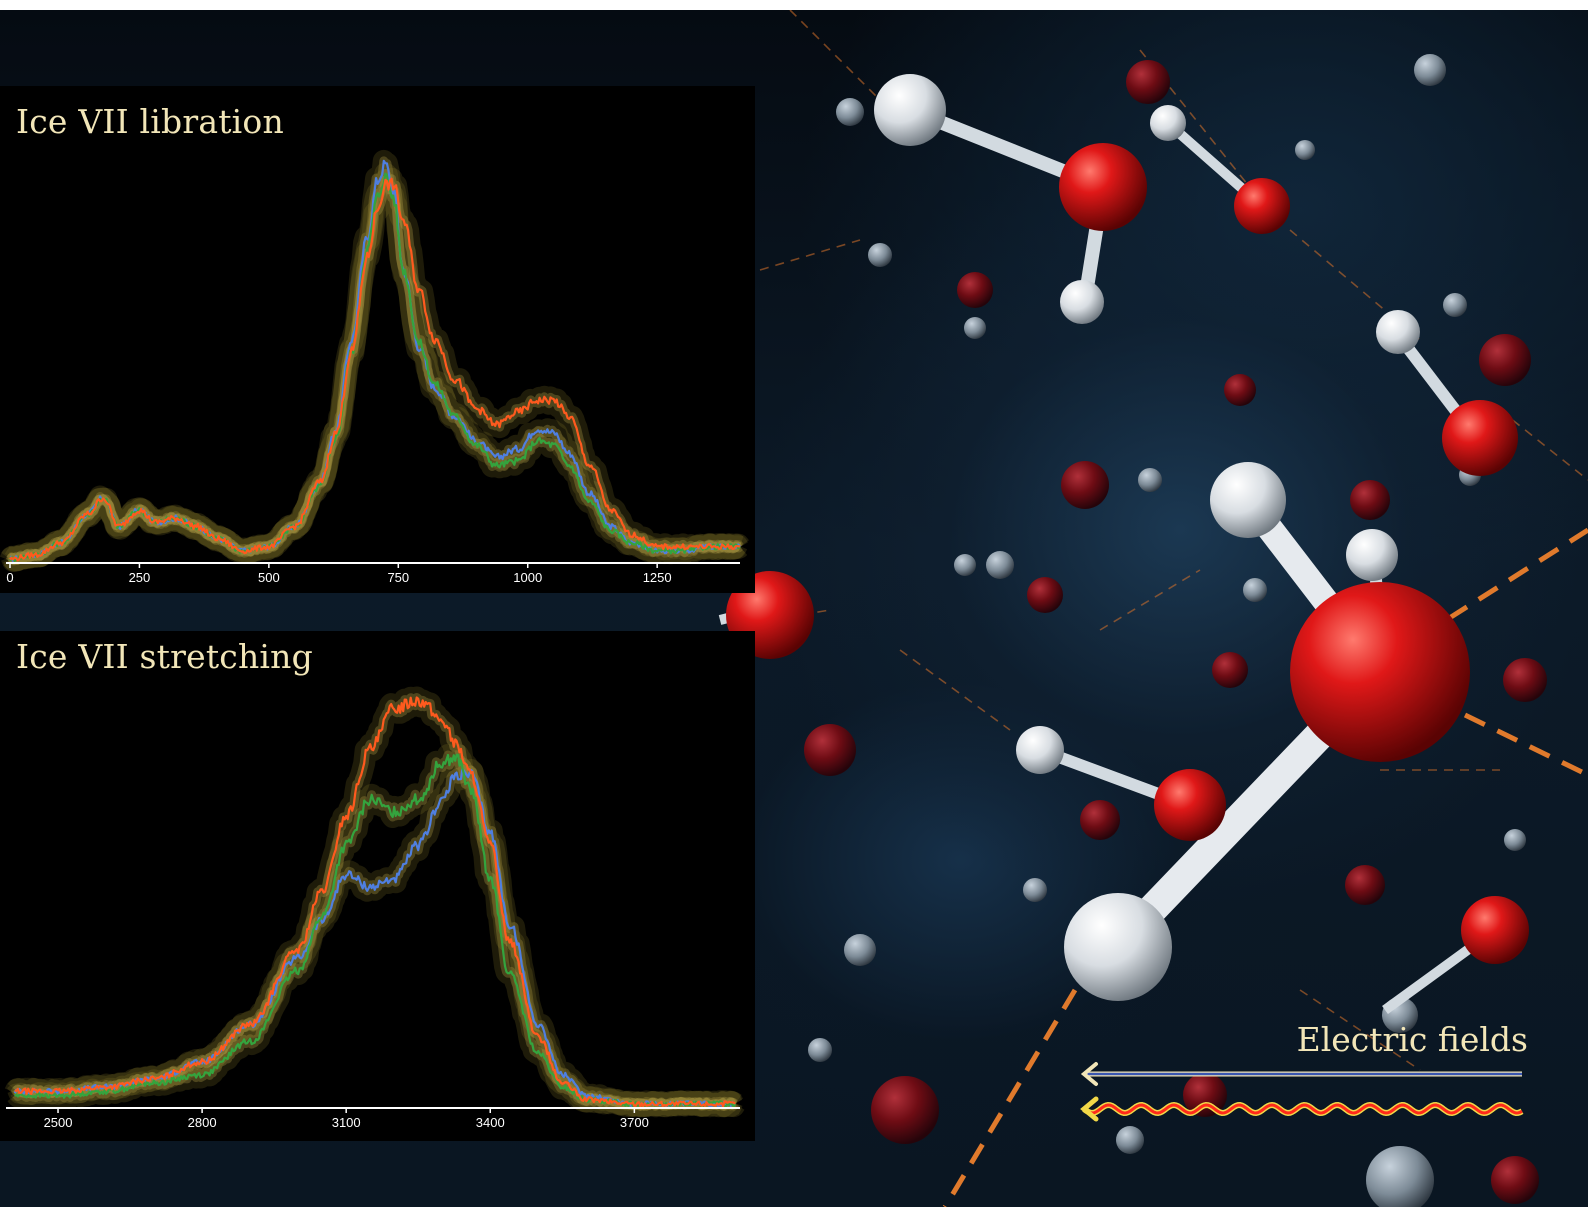  I want to click on stretching-halo-blue, so click(374, 937).